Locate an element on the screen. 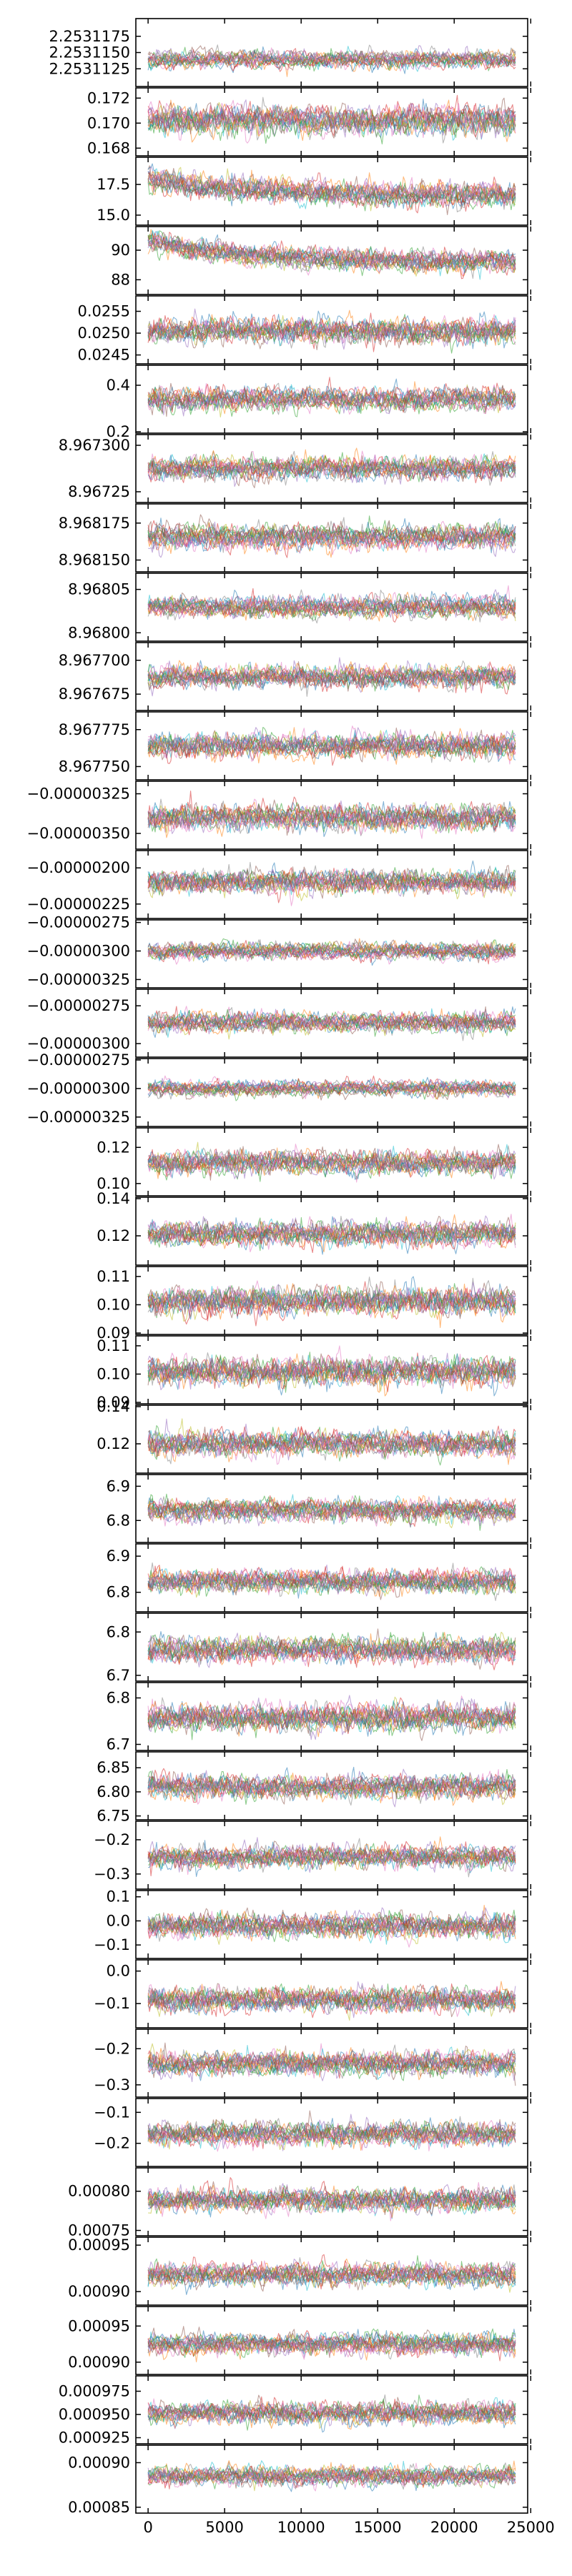 The width and height of the screenshot is (572, 2576). y-tick-label: 8.96800 is located at coordinates (99, 633).